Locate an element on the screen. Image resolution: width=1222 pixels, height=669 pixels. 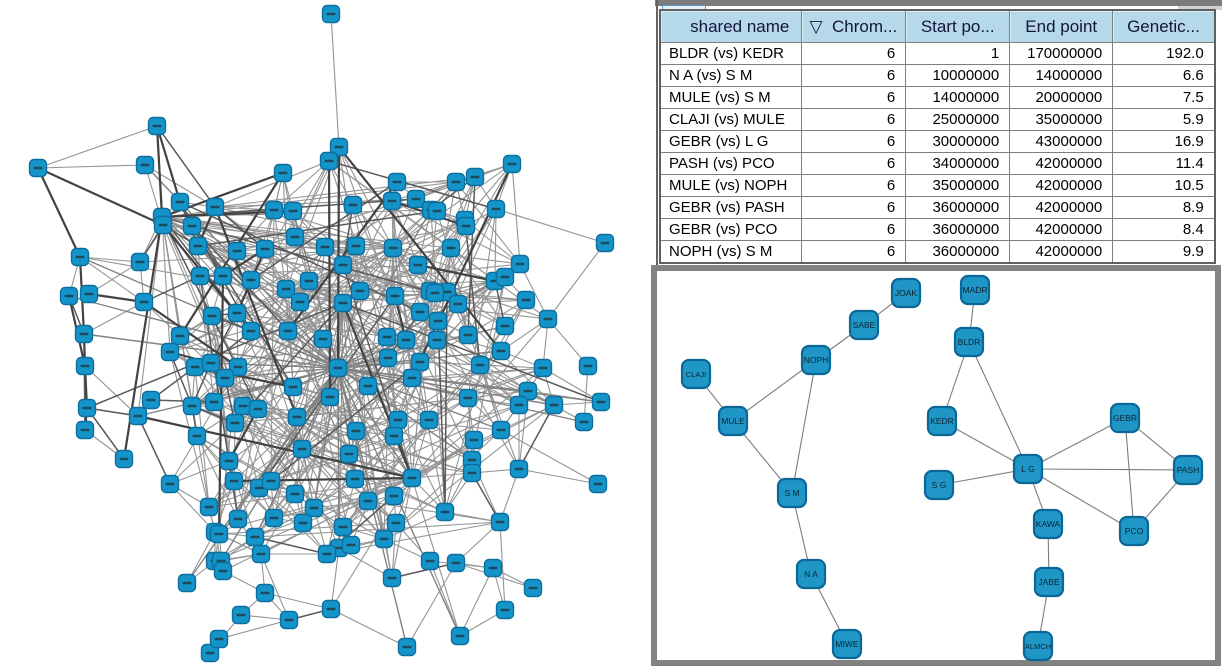
svg-text: S G is located at coordinates (939, 485).